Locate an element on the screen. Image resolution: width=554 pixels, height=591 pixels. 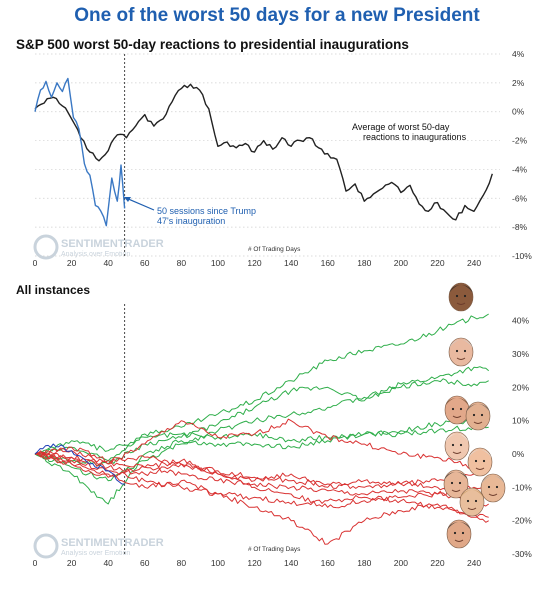
average-annotation-line2: reactions to inaugurations is located at coordinates (415, 137).